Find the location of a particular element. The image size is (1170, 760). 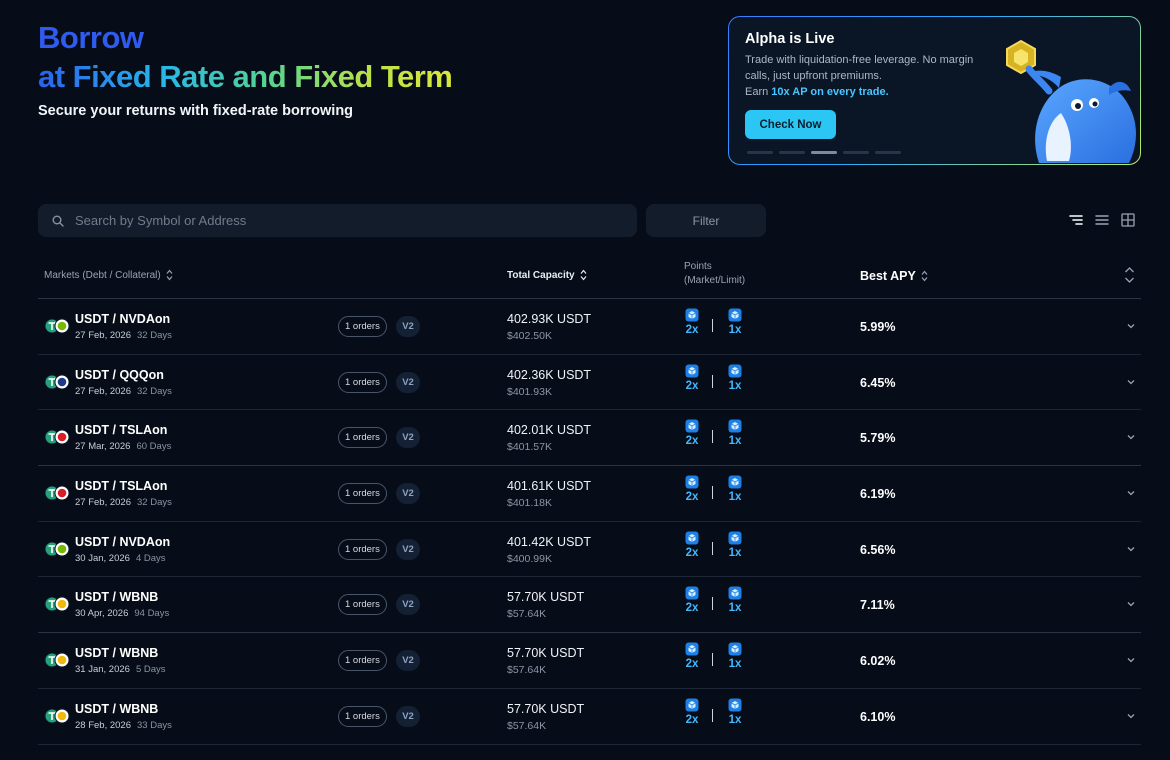

total-capacity: 402.01K USDT is located at coordinates (549, 430).